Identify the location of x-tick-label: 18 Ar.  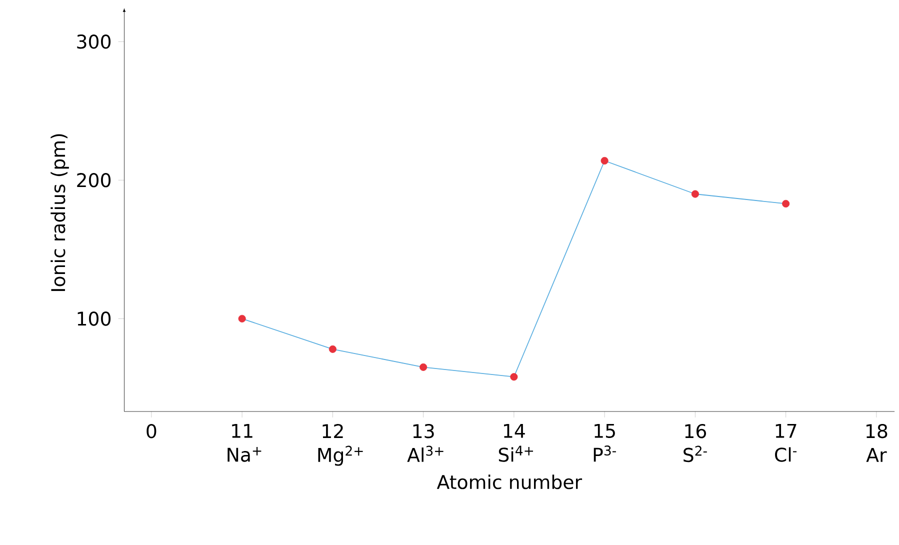
(877, 443).